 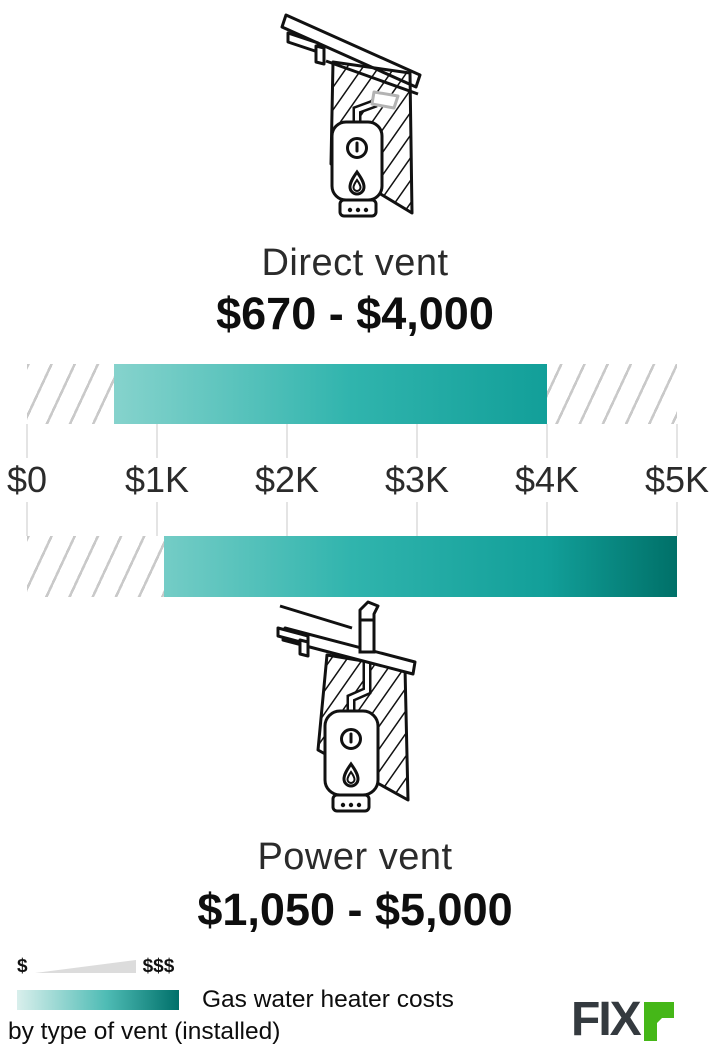 What do you see at coordinates (330, 394) in the screenshot?
I see `cost-range-bar-direct-vent` at bounding box center [330, 394].